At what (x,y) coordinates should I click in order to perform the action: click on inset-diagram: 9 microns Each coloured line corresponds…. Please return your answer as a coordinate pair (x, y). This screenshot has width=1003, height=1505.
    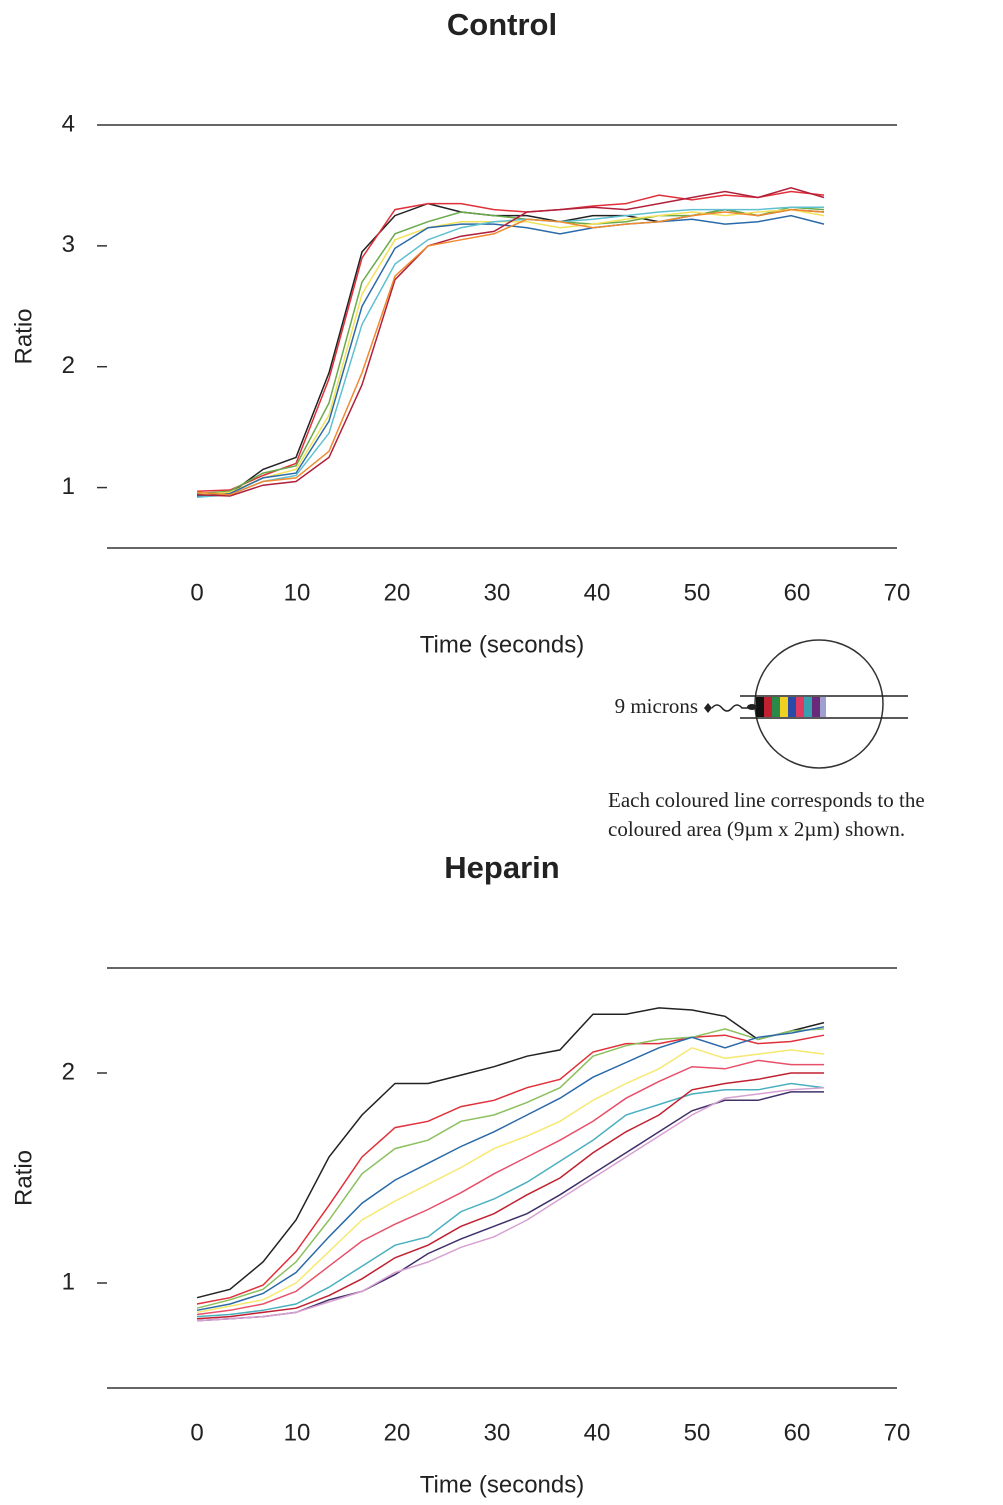
    Looking at the image, I should click on (766, 740).